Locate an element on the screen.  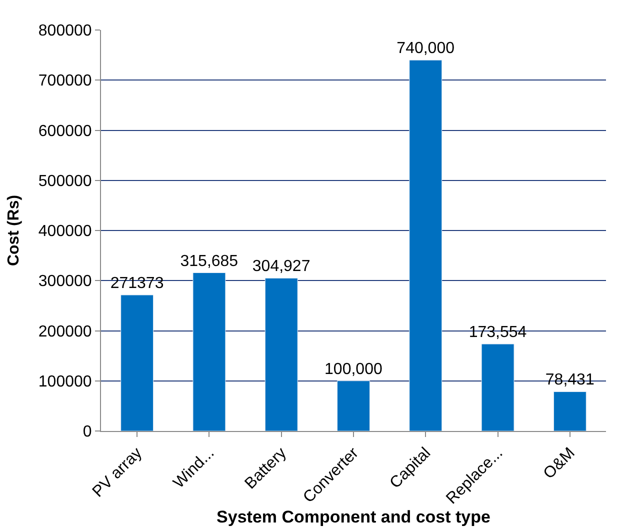
data-label: 304,927 is located at coordinates (281, 267).